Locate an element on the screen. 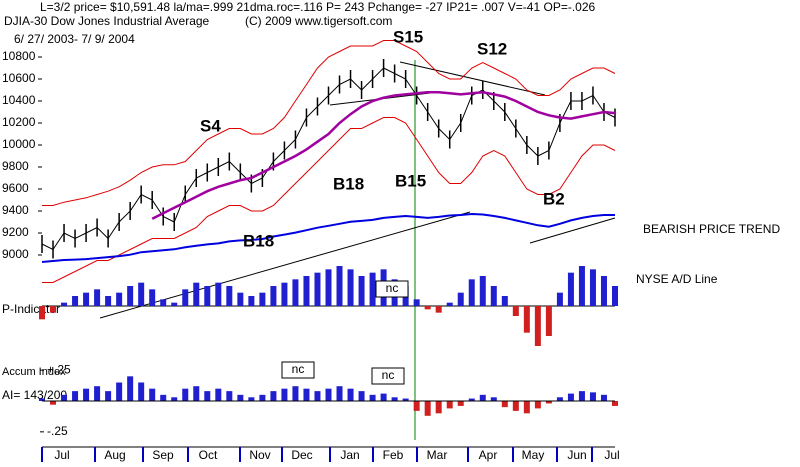  y-tick-label: 9800 is located at coordinates (15, 166).